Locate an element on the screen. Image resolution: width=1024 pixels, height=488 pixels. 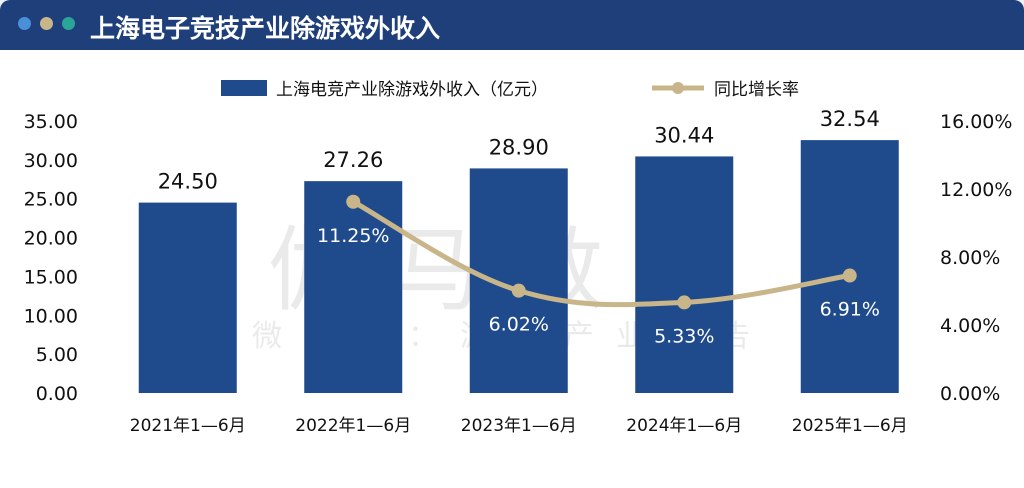
y-left-tick-label: 35.00 is located at coordinates (51, 122).